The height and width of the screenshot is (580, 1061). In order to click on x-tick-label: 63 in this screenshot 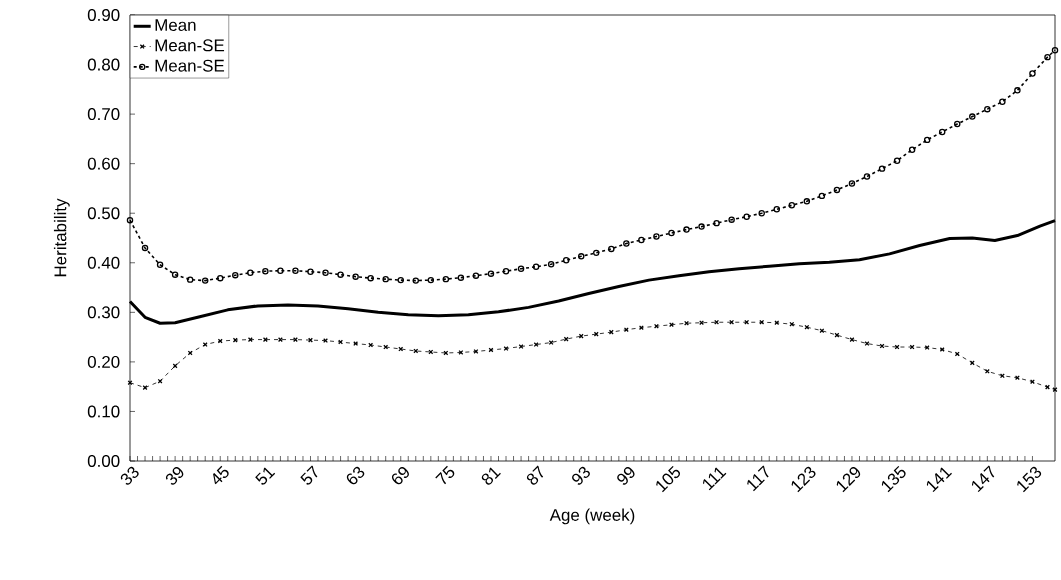, I will do `click(355, 475)`.